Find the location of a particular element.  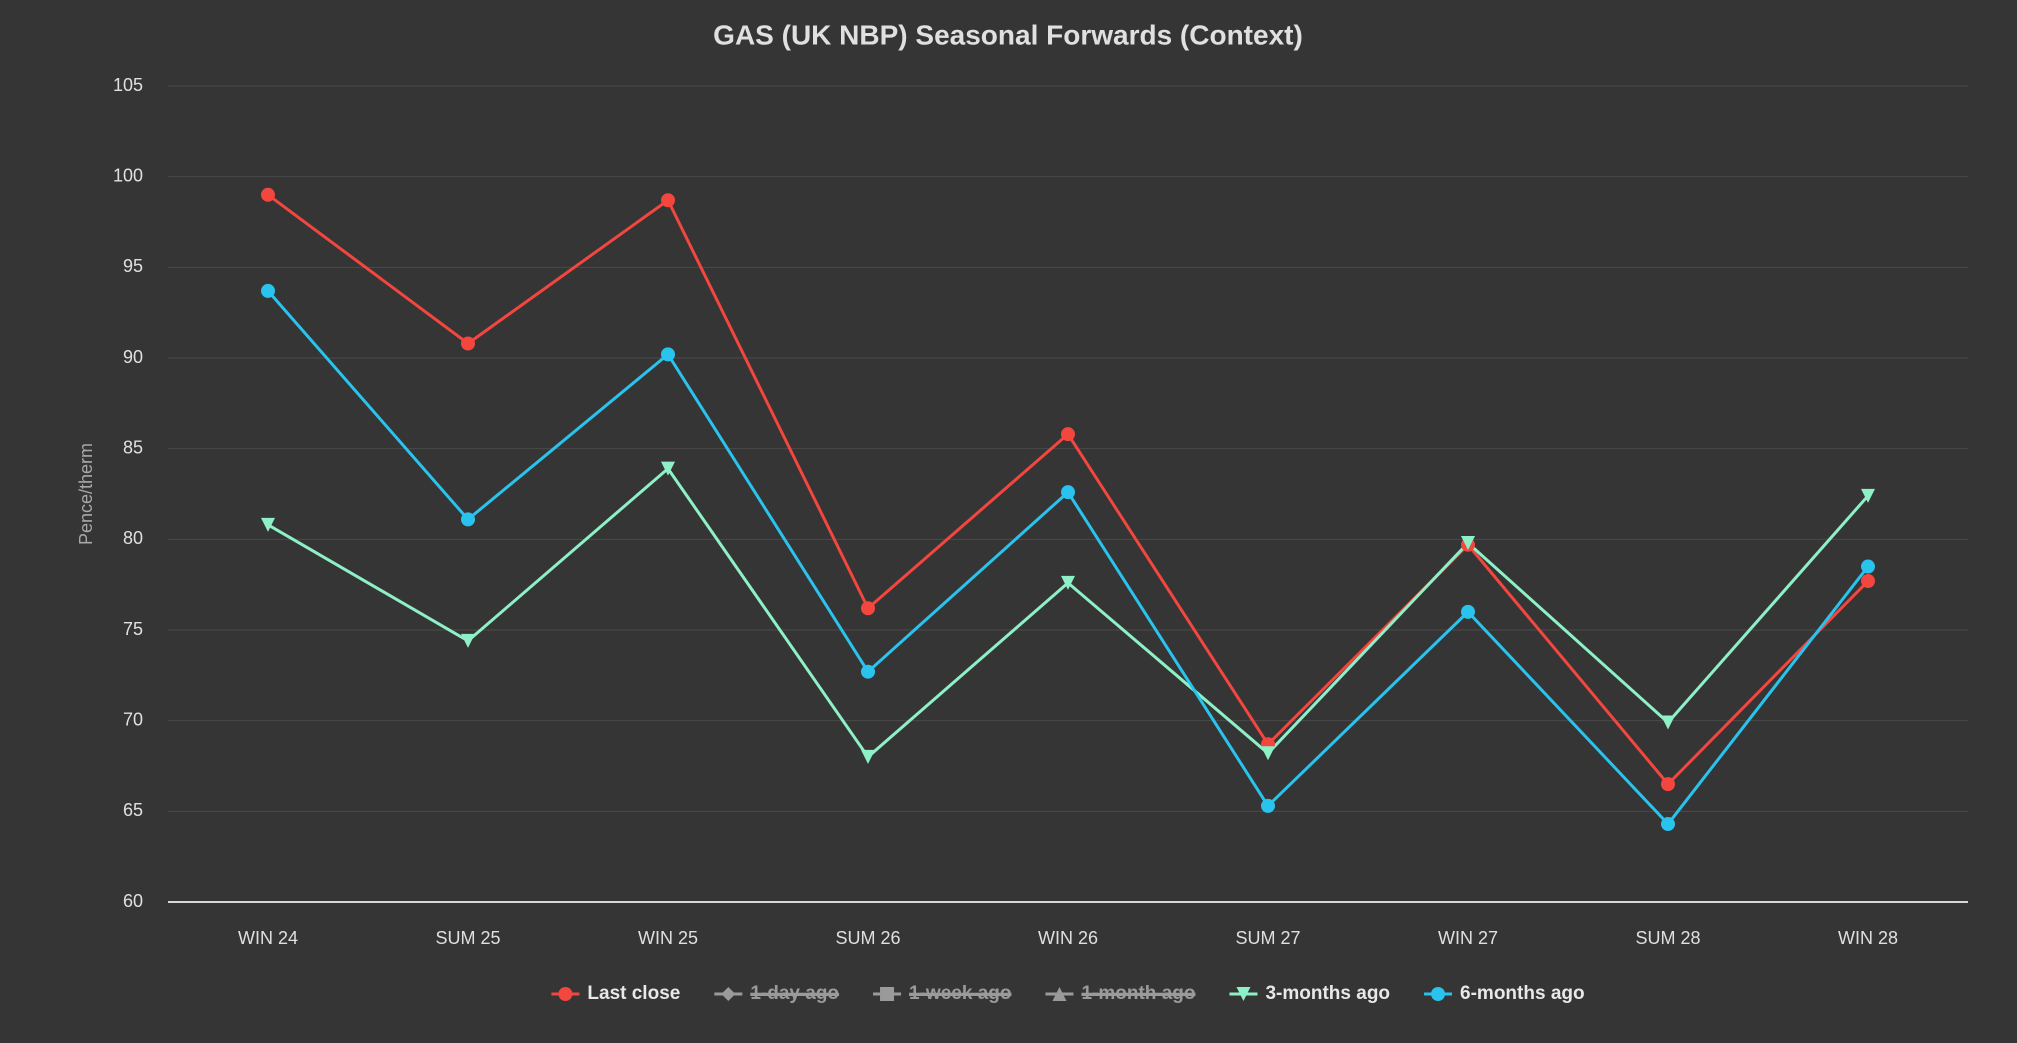

y-tick-label: 65 is located at coordinates (133, 810).